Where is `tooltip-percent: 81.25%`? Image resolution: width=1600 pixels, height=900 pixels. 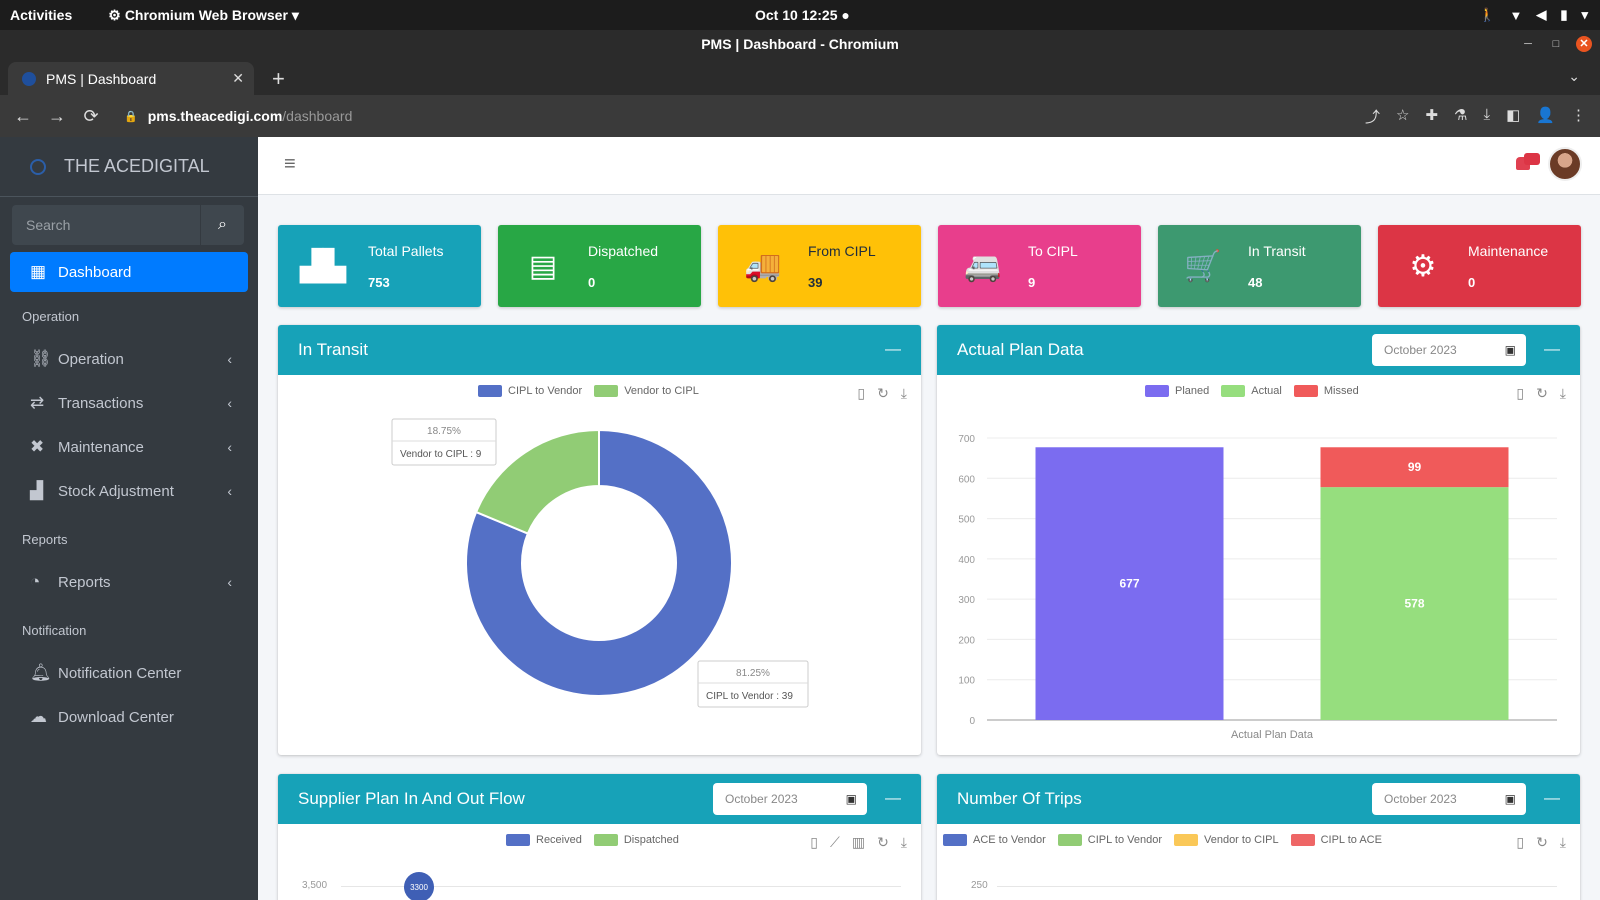 tooltip-percent: 81.25% is located at coordinates (753, 673).